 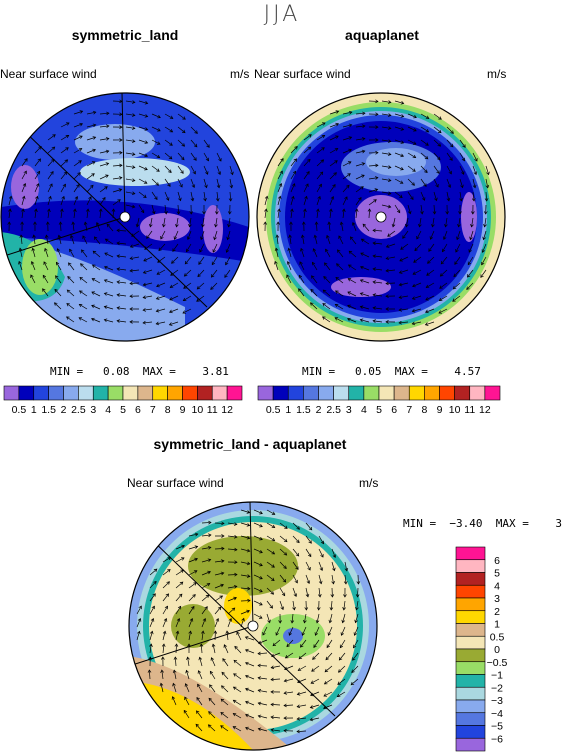 I want to click on colorbar-tick-label: 1, so click(x=497, y=625).